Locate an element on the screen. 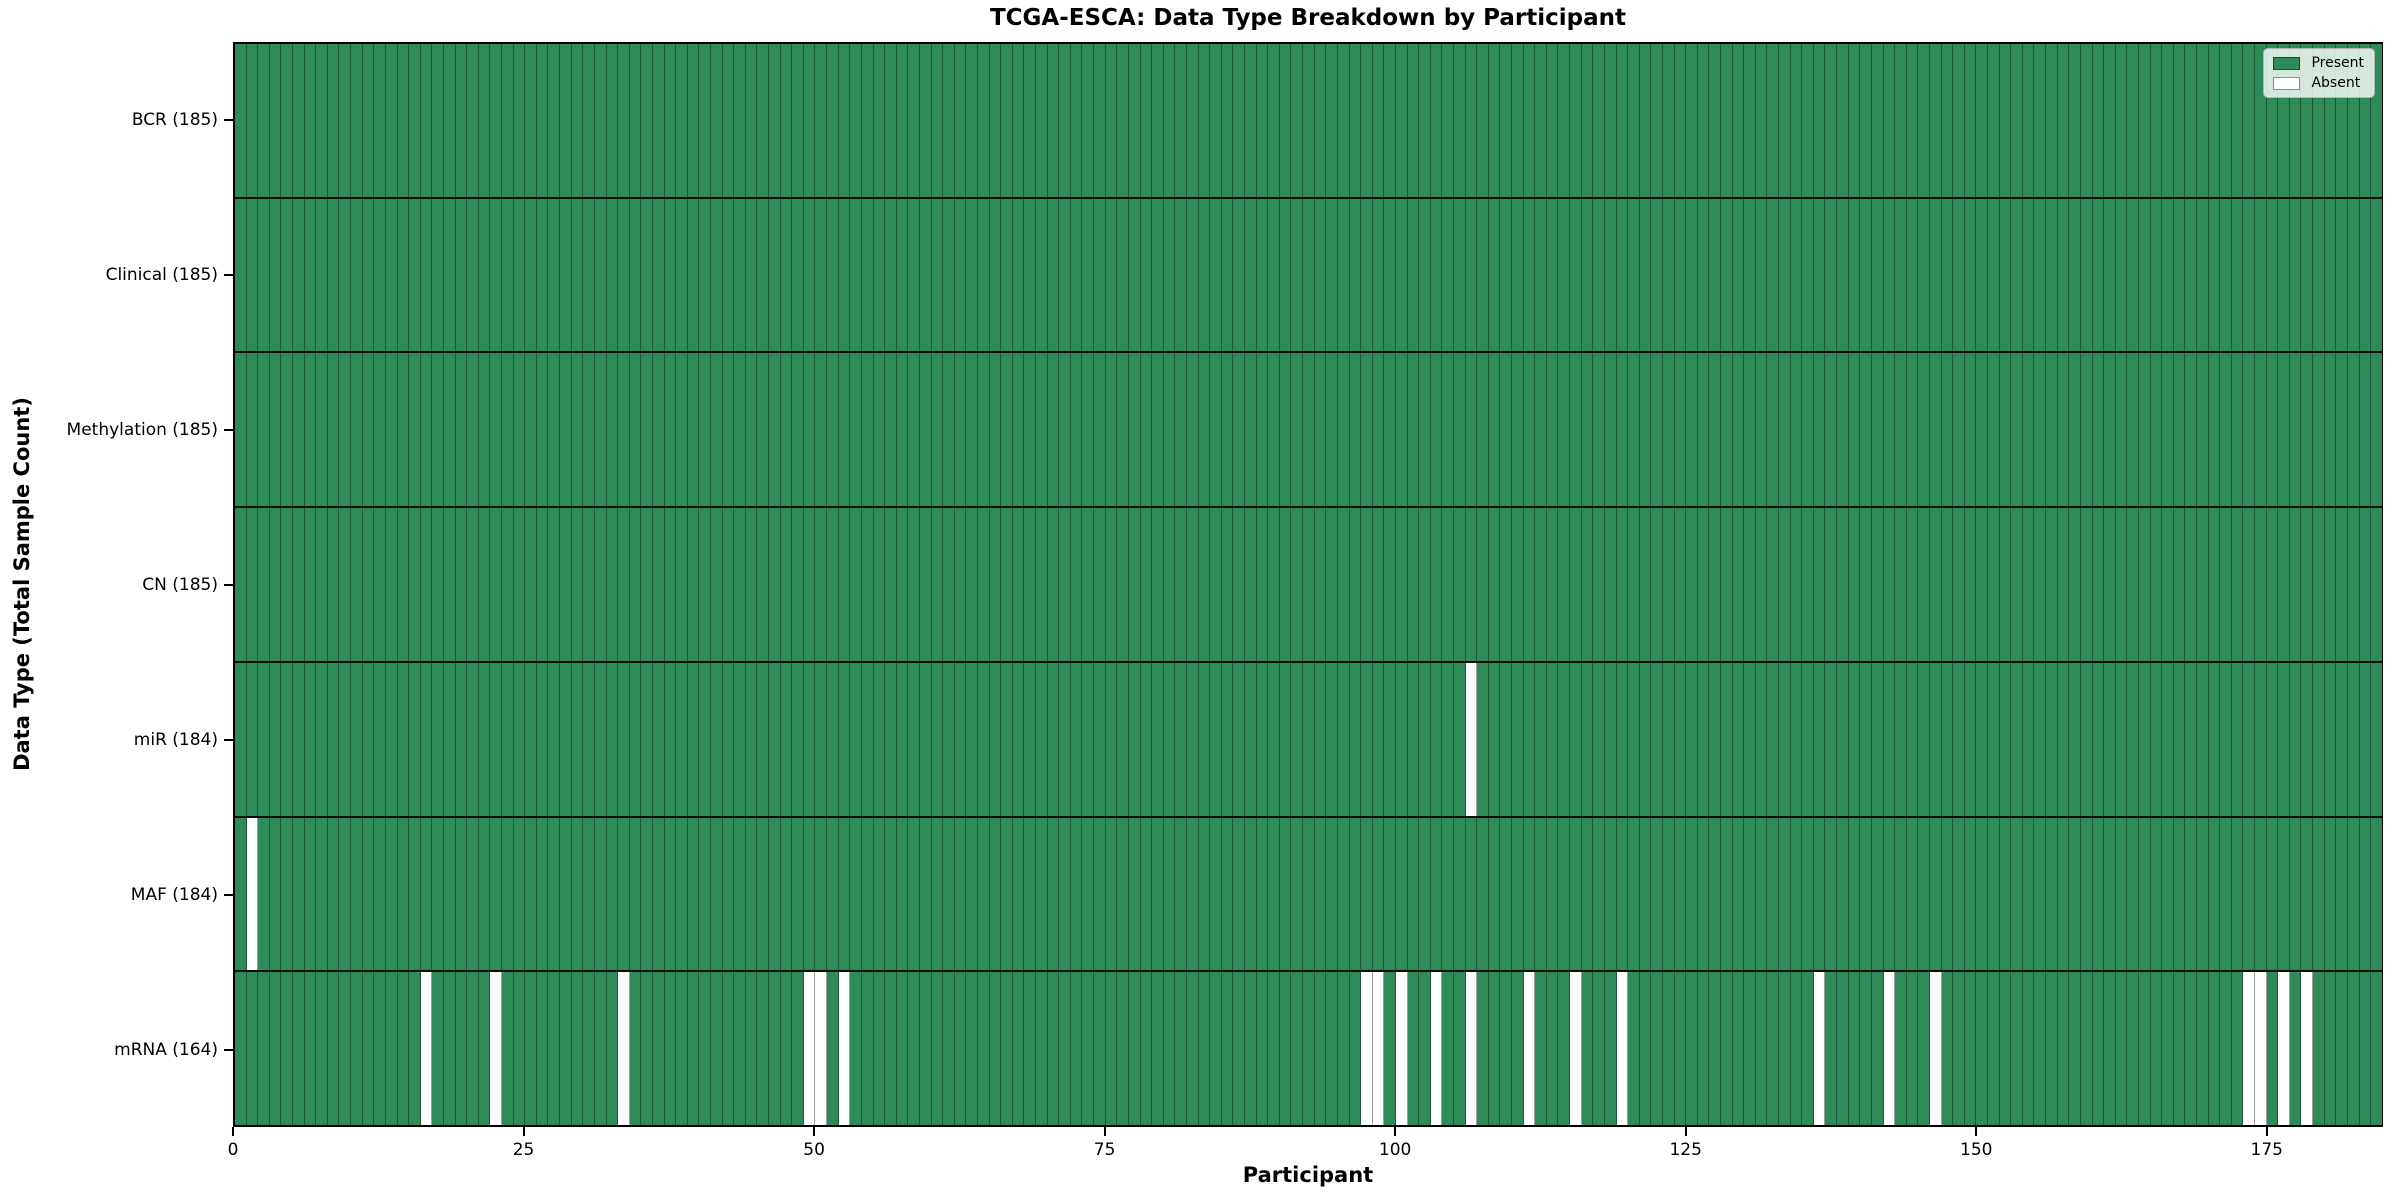 This screenshot has width=2400, height=1200. x-tick-mark is located at coordinates (1685, 1131).